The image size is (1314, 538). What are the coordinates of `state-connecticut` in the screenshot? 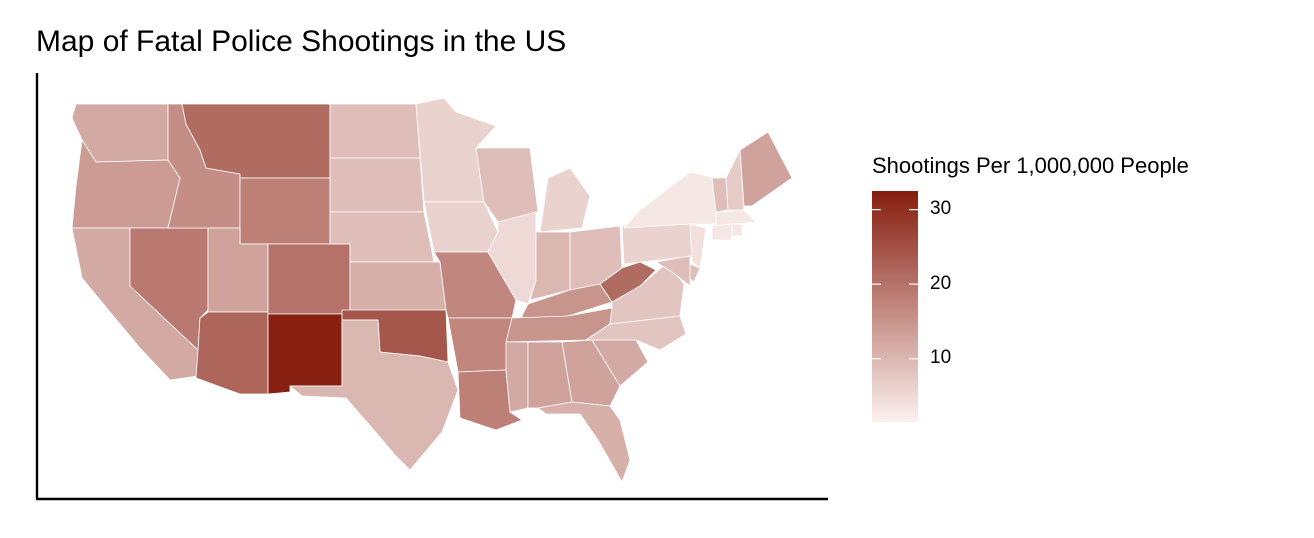 It's located at (722, 232).